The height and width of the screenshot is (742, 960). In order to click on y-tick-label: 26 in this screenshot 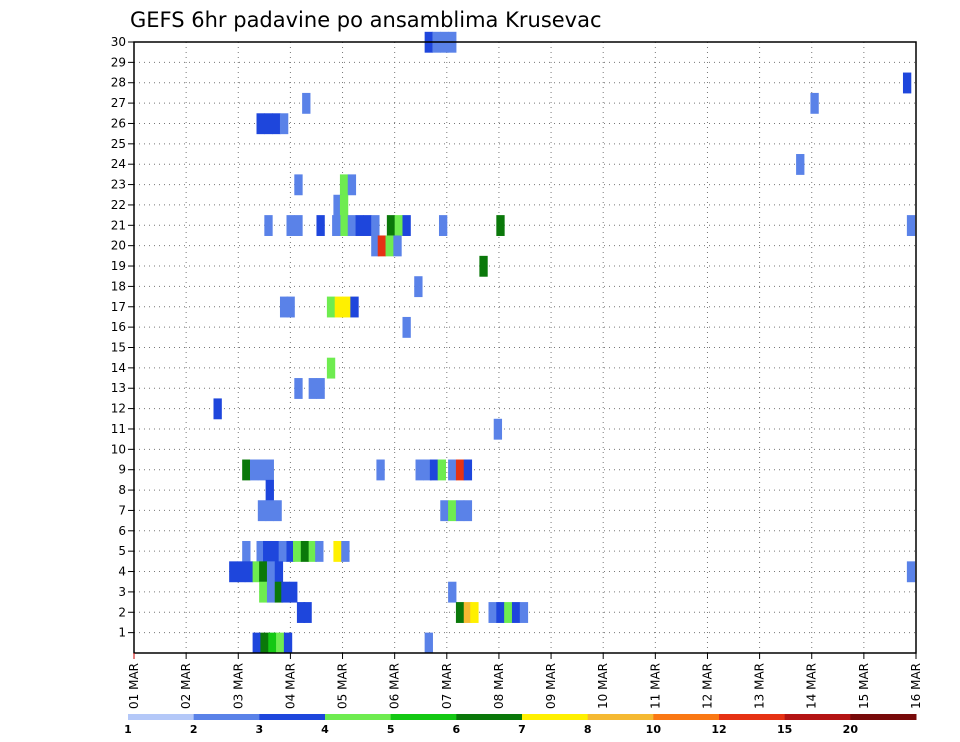, I will do `click(118, 123)`.